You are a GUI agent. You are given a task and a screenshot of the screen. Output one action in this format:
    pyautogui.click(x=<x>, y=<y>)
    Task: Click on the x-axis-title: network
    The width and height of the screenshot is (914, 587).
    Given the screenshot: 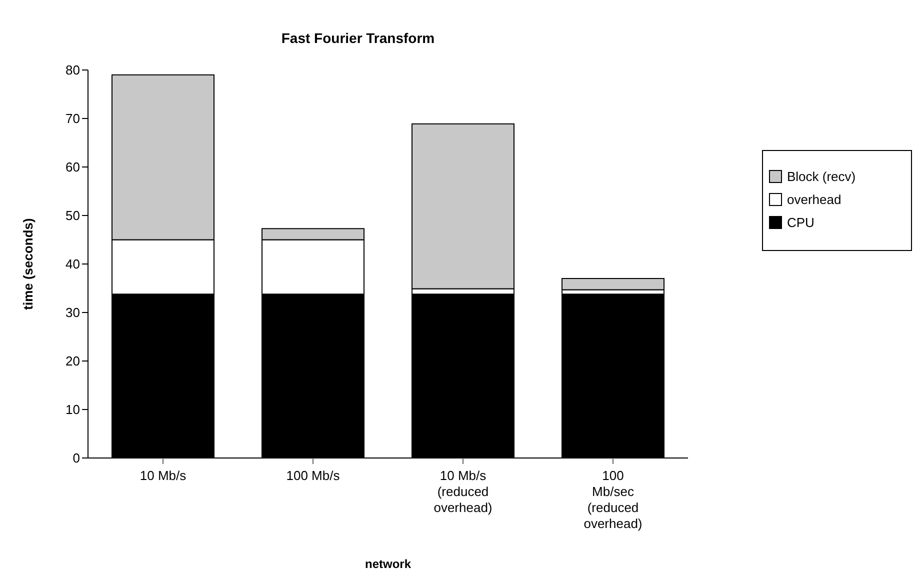 What is the action you would take?
    pyautogui.click(x=388, y=564)
    